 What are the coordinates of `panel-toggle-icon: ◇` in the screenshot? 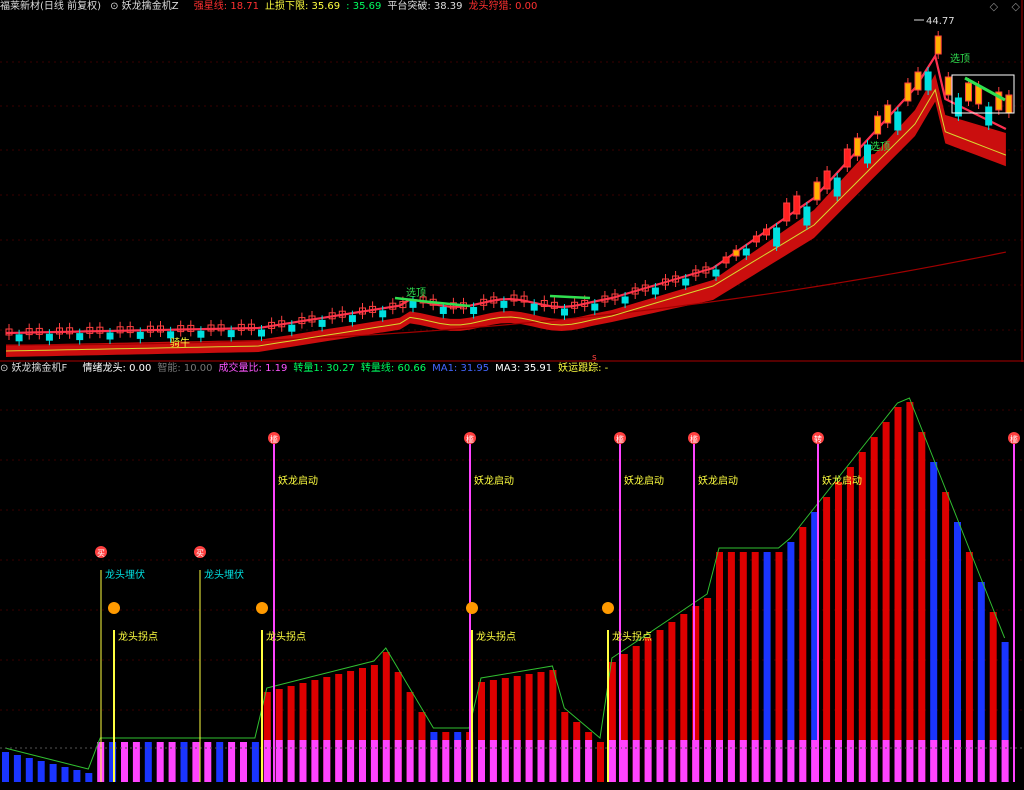 It's located at (994, 6).